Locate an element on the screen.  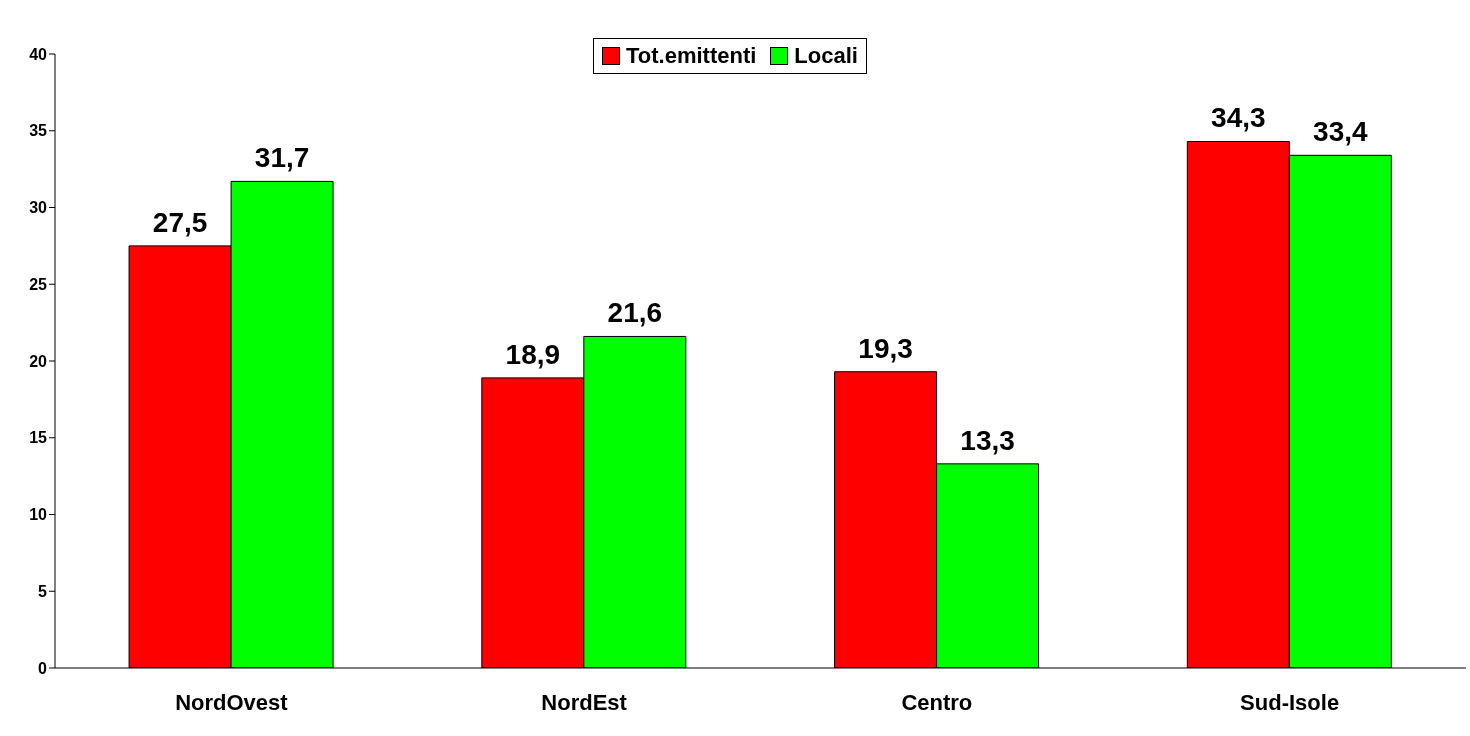
y-tick-label: 0 is located at coordinates (43, 668).